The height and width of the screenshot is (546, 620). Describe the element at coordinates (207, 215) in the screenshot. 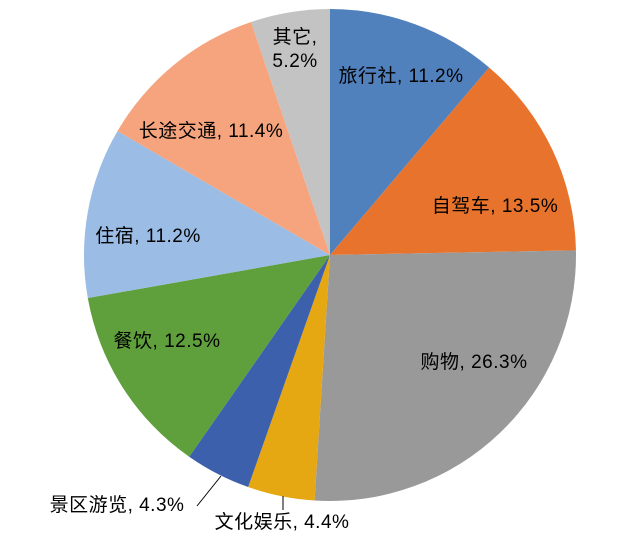

I see `pie-slice-lodging` at that location.